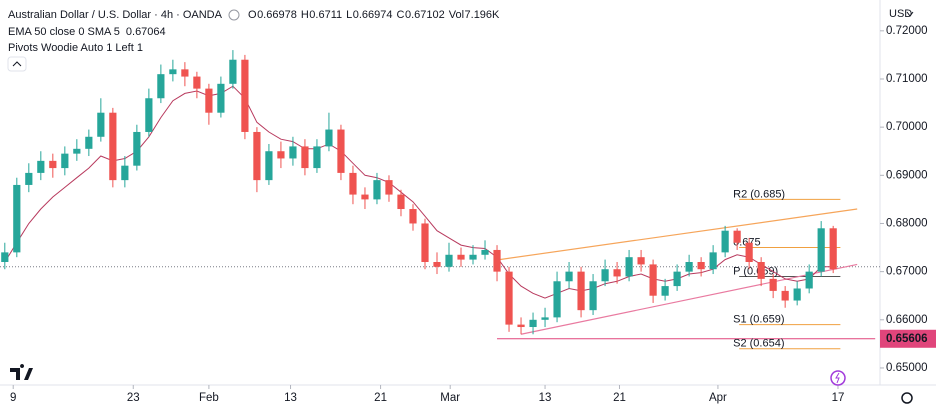 The width and height of the screenshot is (936, 412). I want to click on indicator-name: Pivots Woodie Auto 1 Left 1, so click(75, 48).